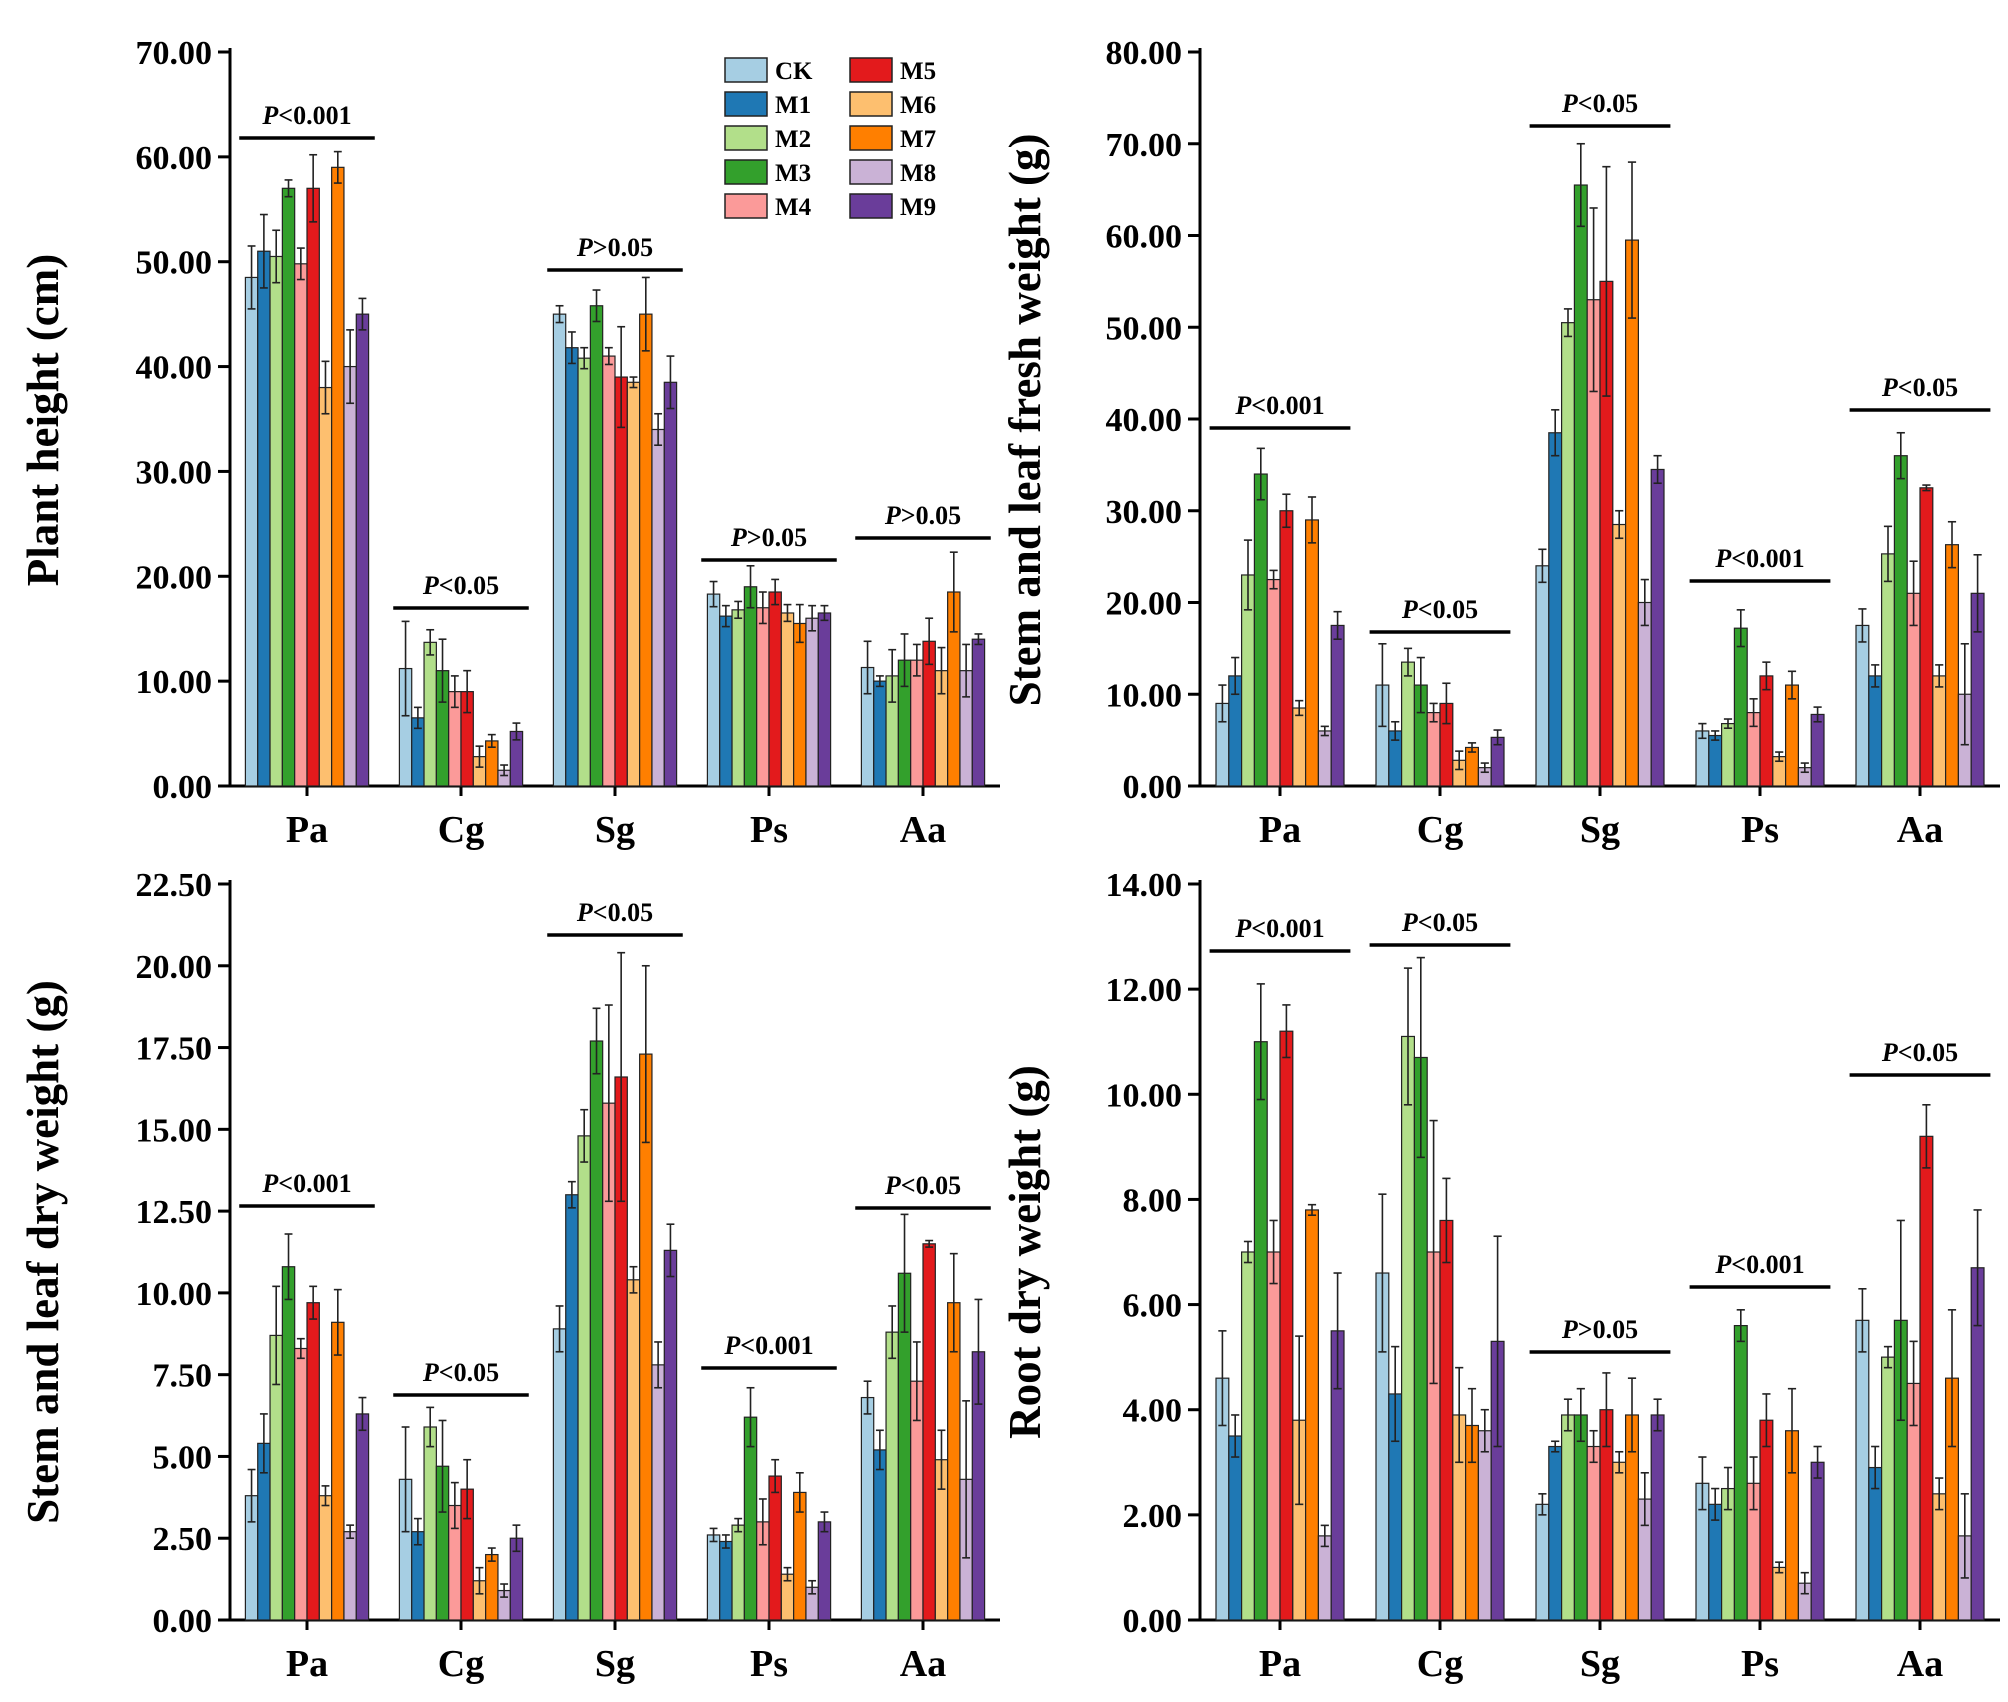 The image size is (2008, 1702). Describe the element at coordinates (800, 704) in the screenshot. I see `bar-m7-ps` at that location.